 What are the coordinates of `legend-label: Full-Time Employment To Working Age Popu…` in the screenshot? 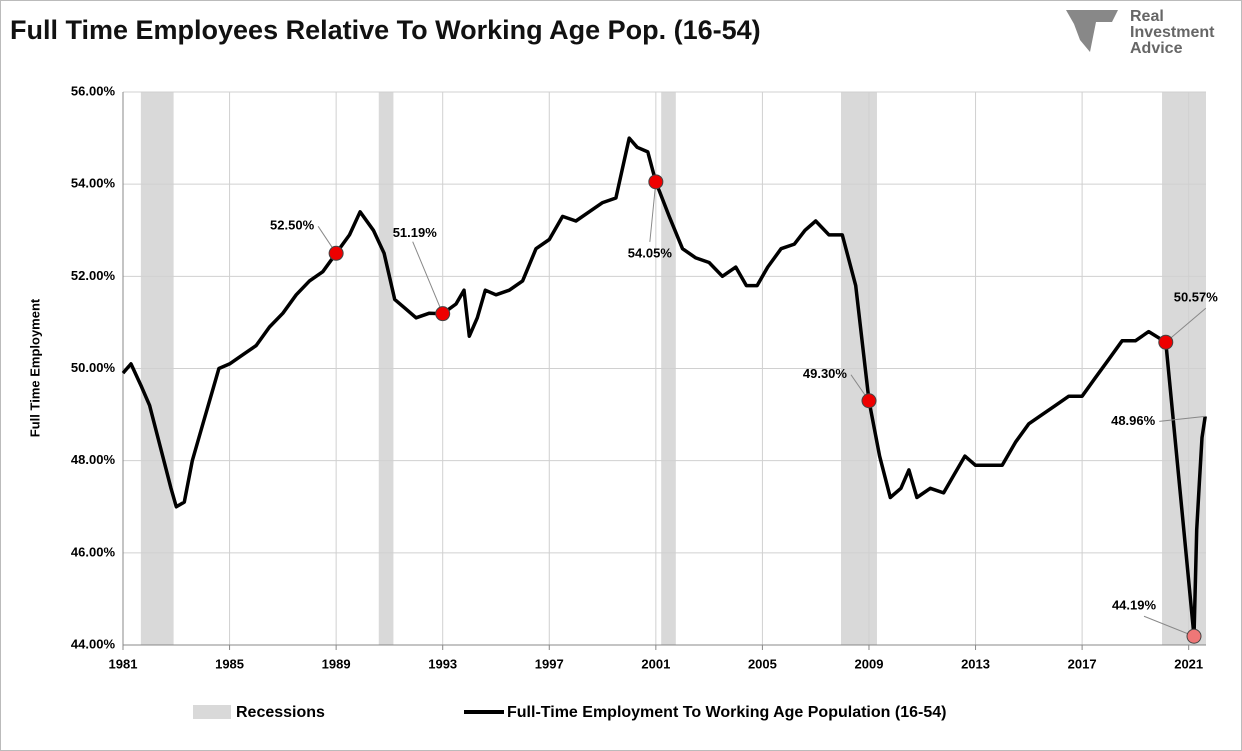 It's located at (726, 712).